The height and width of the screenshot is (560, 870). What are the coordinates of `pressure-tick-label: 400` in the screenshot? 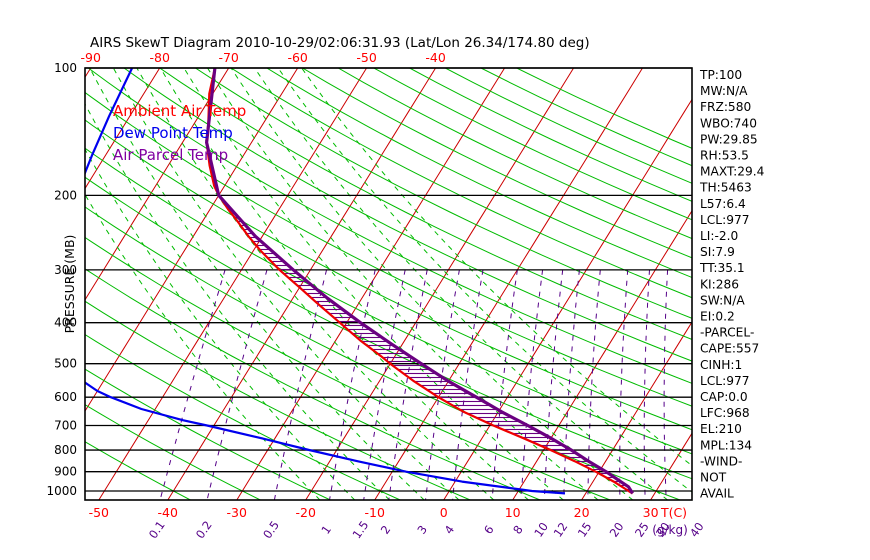 It's located at (65, 323).